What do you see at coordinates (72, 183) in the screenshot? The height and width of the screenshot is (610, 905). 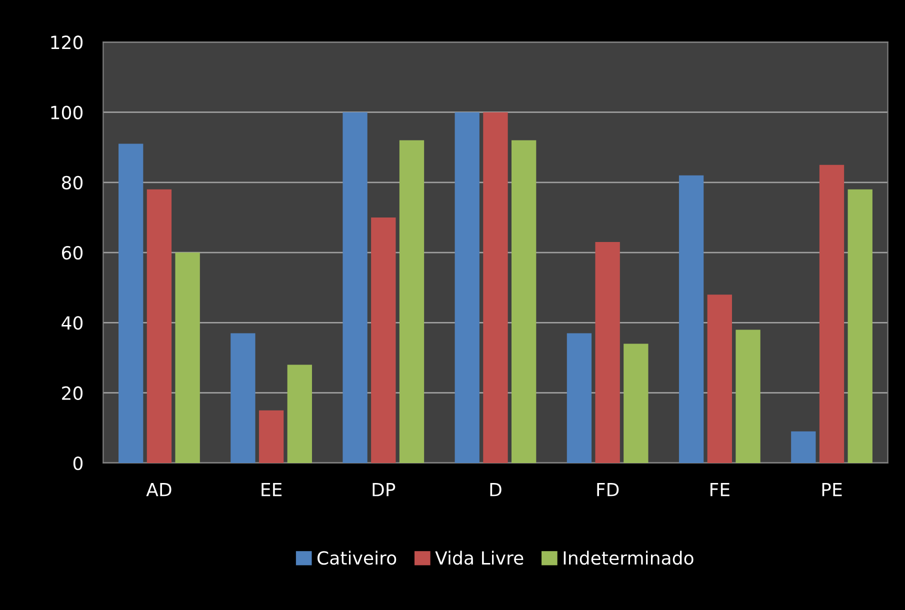 I see `y-tick-label: 80` at bounding box center [72, 183].